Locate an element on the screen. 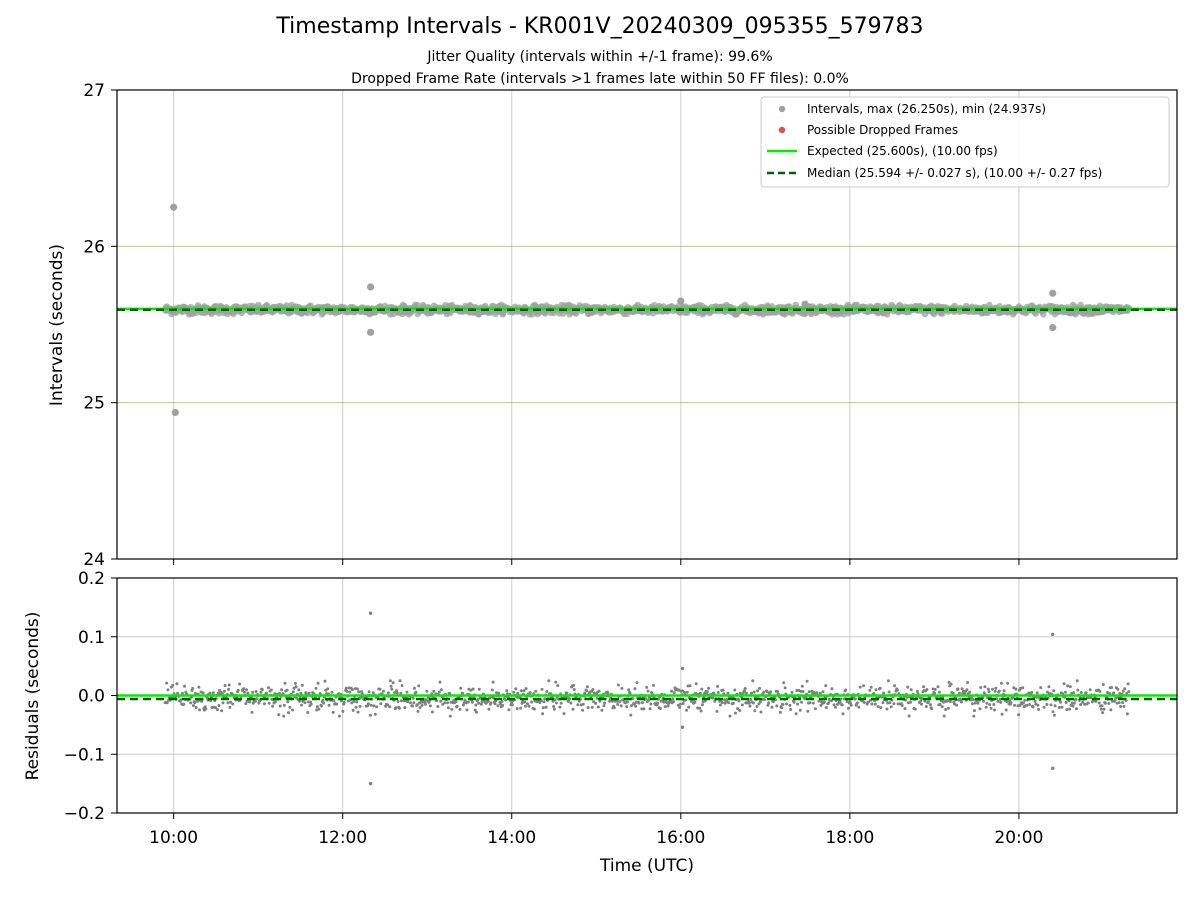 This screenshot has width=1200, height=900. residuals-y-ticks: −0.2 −0.1 0.0 0.1 0.2 is located at coordinates (90, 696).